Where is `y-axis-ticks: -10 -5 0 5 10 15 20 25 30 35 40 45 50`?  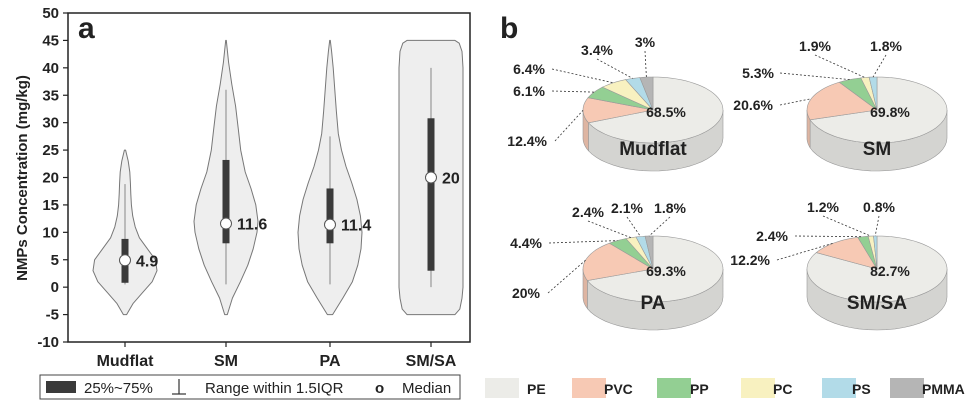 y-axis-ticks: -10 -5 0 5 10 15 20 25 30 35 40 45 50 is located at coordinates (52, 178).